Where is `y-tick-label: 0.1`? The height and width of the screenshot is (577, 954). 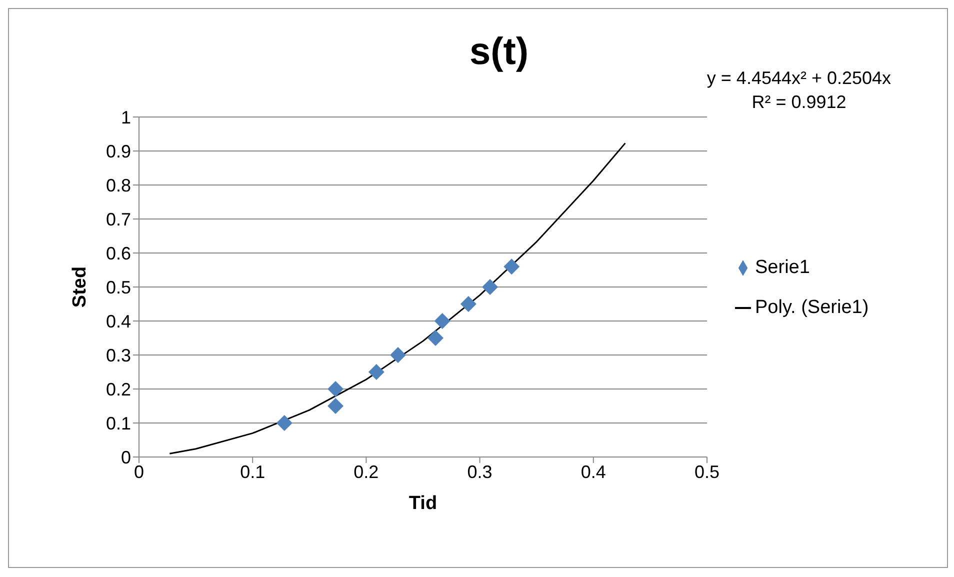 y-tick-label: 0.1 is located at coordinates (118, 423).